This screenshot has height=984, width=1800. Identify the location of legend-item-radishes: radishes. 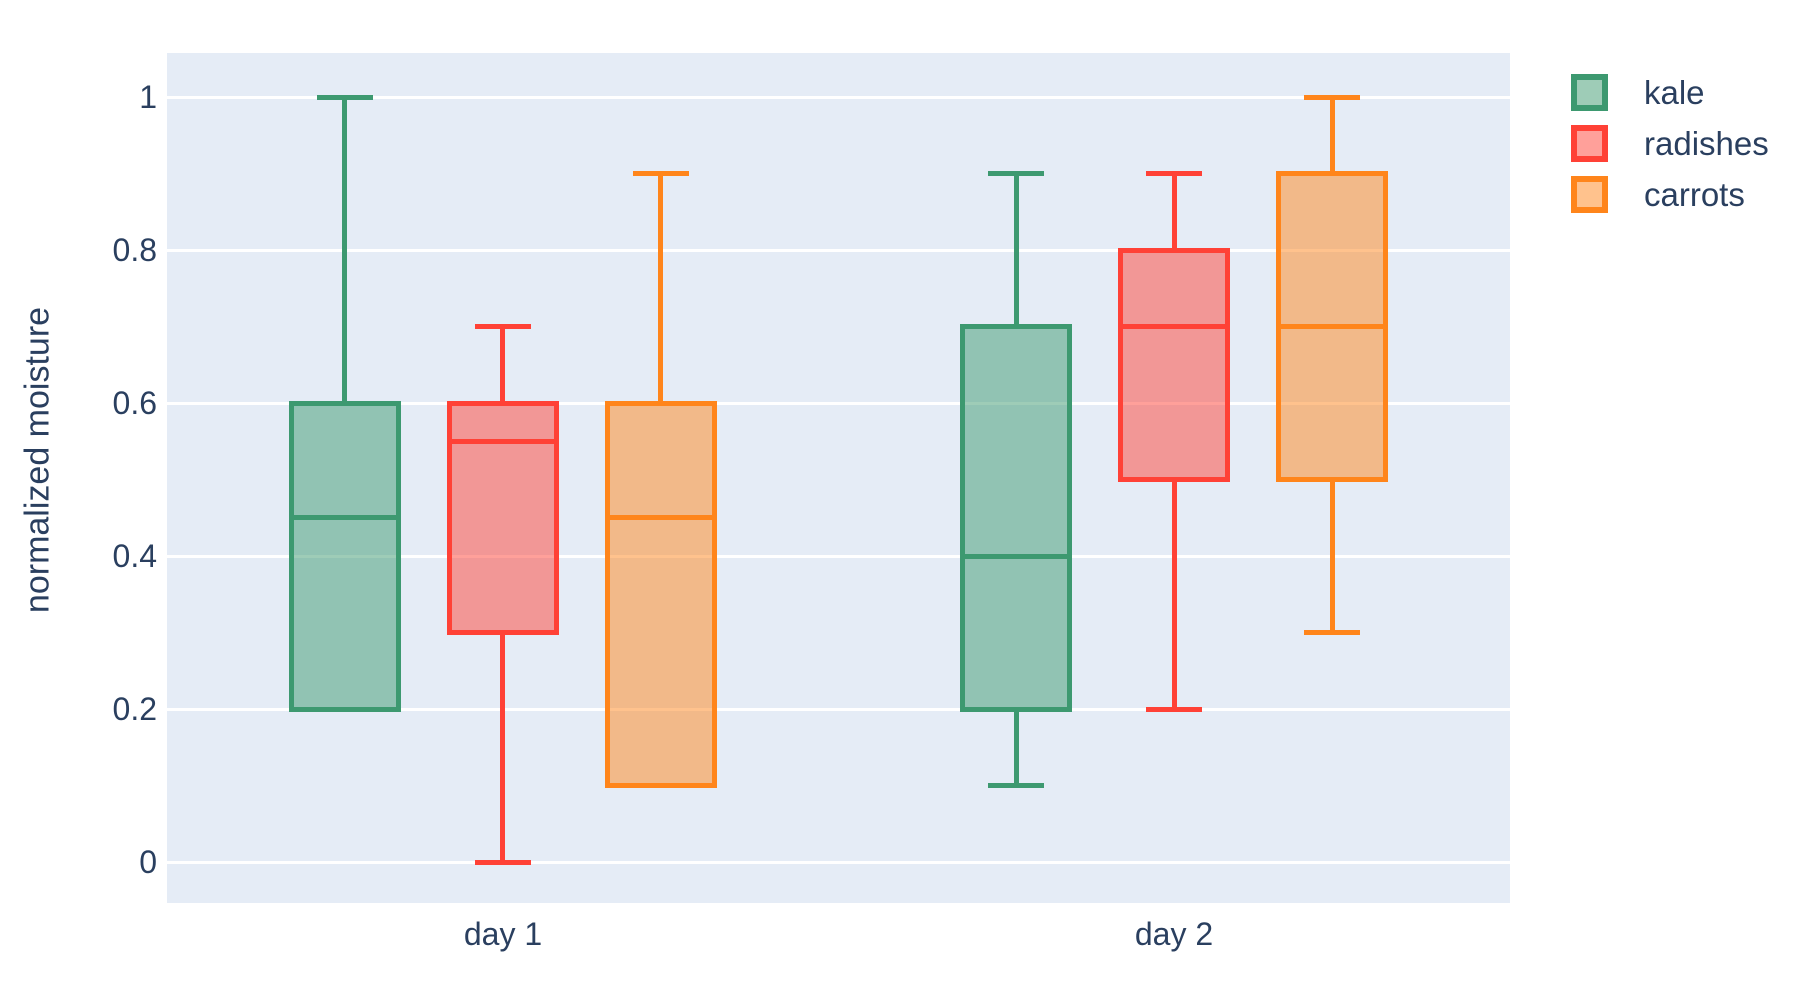
(1670, 143).